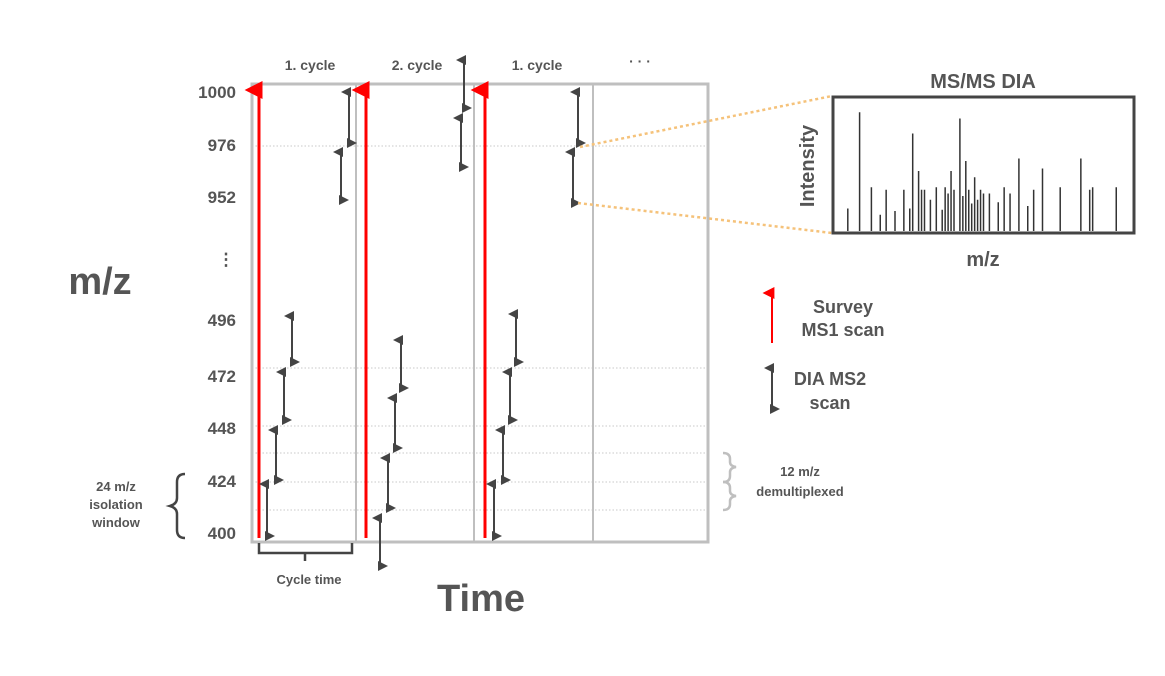  I want to click on survey-ms1-arrows, so click(366, 309).